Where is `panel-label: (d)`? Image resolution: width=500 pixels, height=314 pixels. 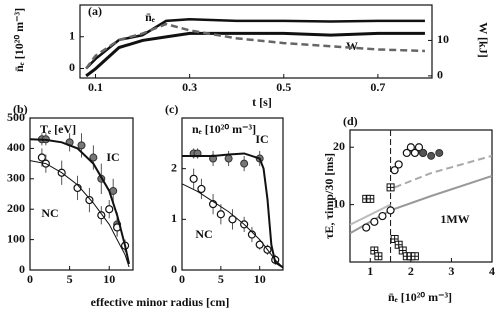
panel-label: (d) is located at coordinates (350, 121).